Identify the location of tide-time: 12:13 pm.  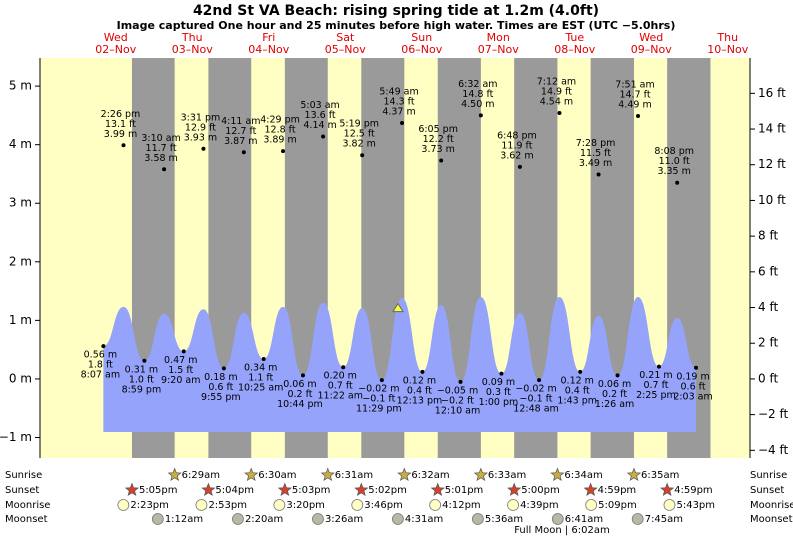
(420, 400).